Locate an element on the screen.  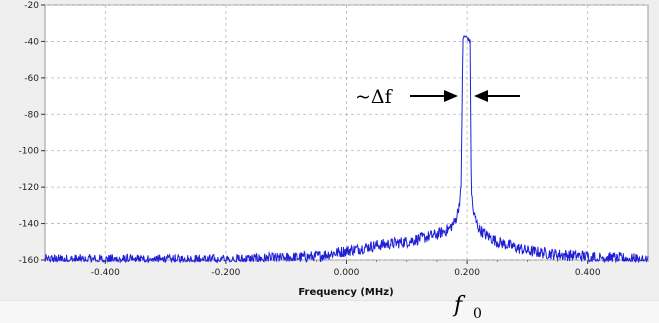
y-tick-label: -80 is located at coordinates (31, 115).